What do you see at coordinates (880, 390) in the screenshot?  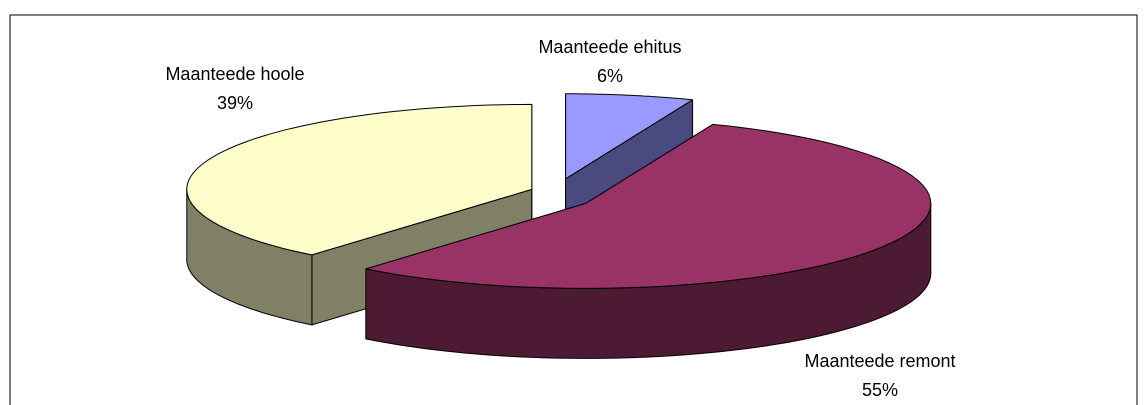 I see `slice-value-label: 55%` at bounding box center [880, 390].